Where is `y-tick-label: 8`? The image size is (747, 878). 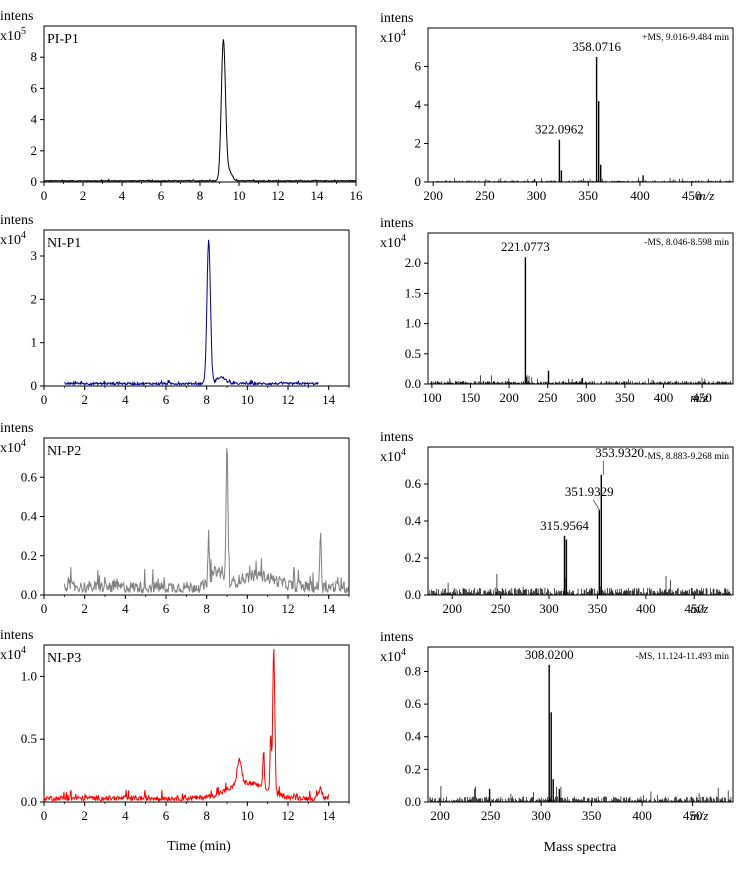 y-tick-label: 8 is located at coordinates (34, 56).